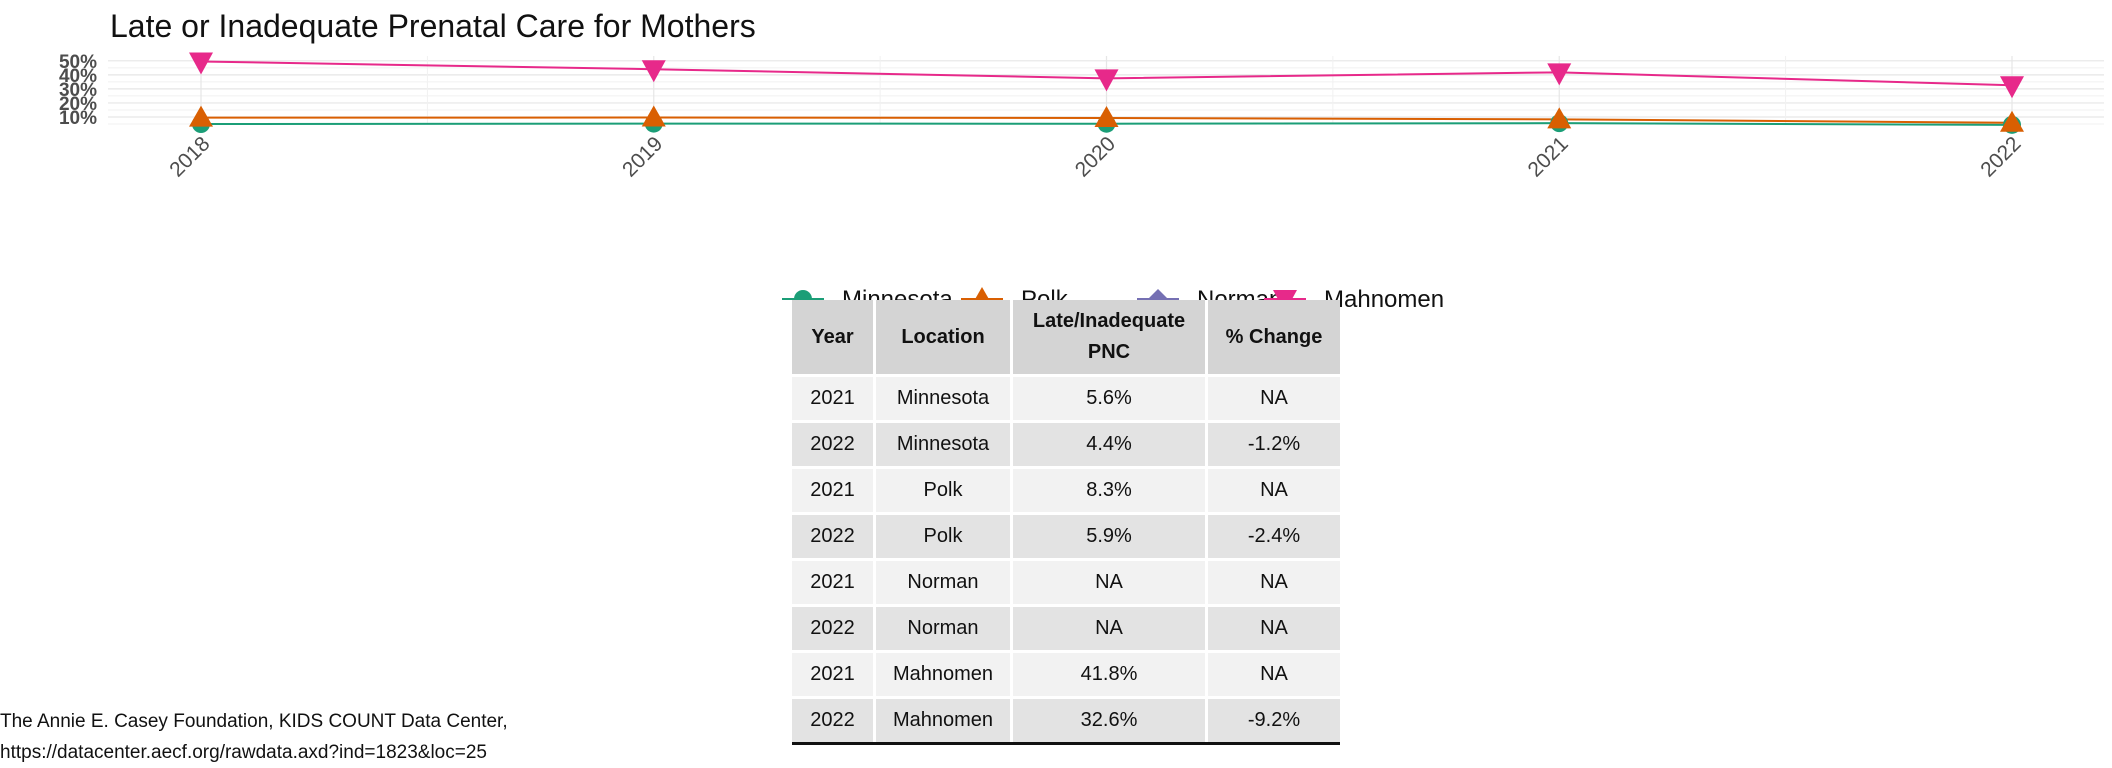 The image size is (2112, 768). I want to click on y-axis-ticks: 10%20%30%40%50%, so click(78, 90).